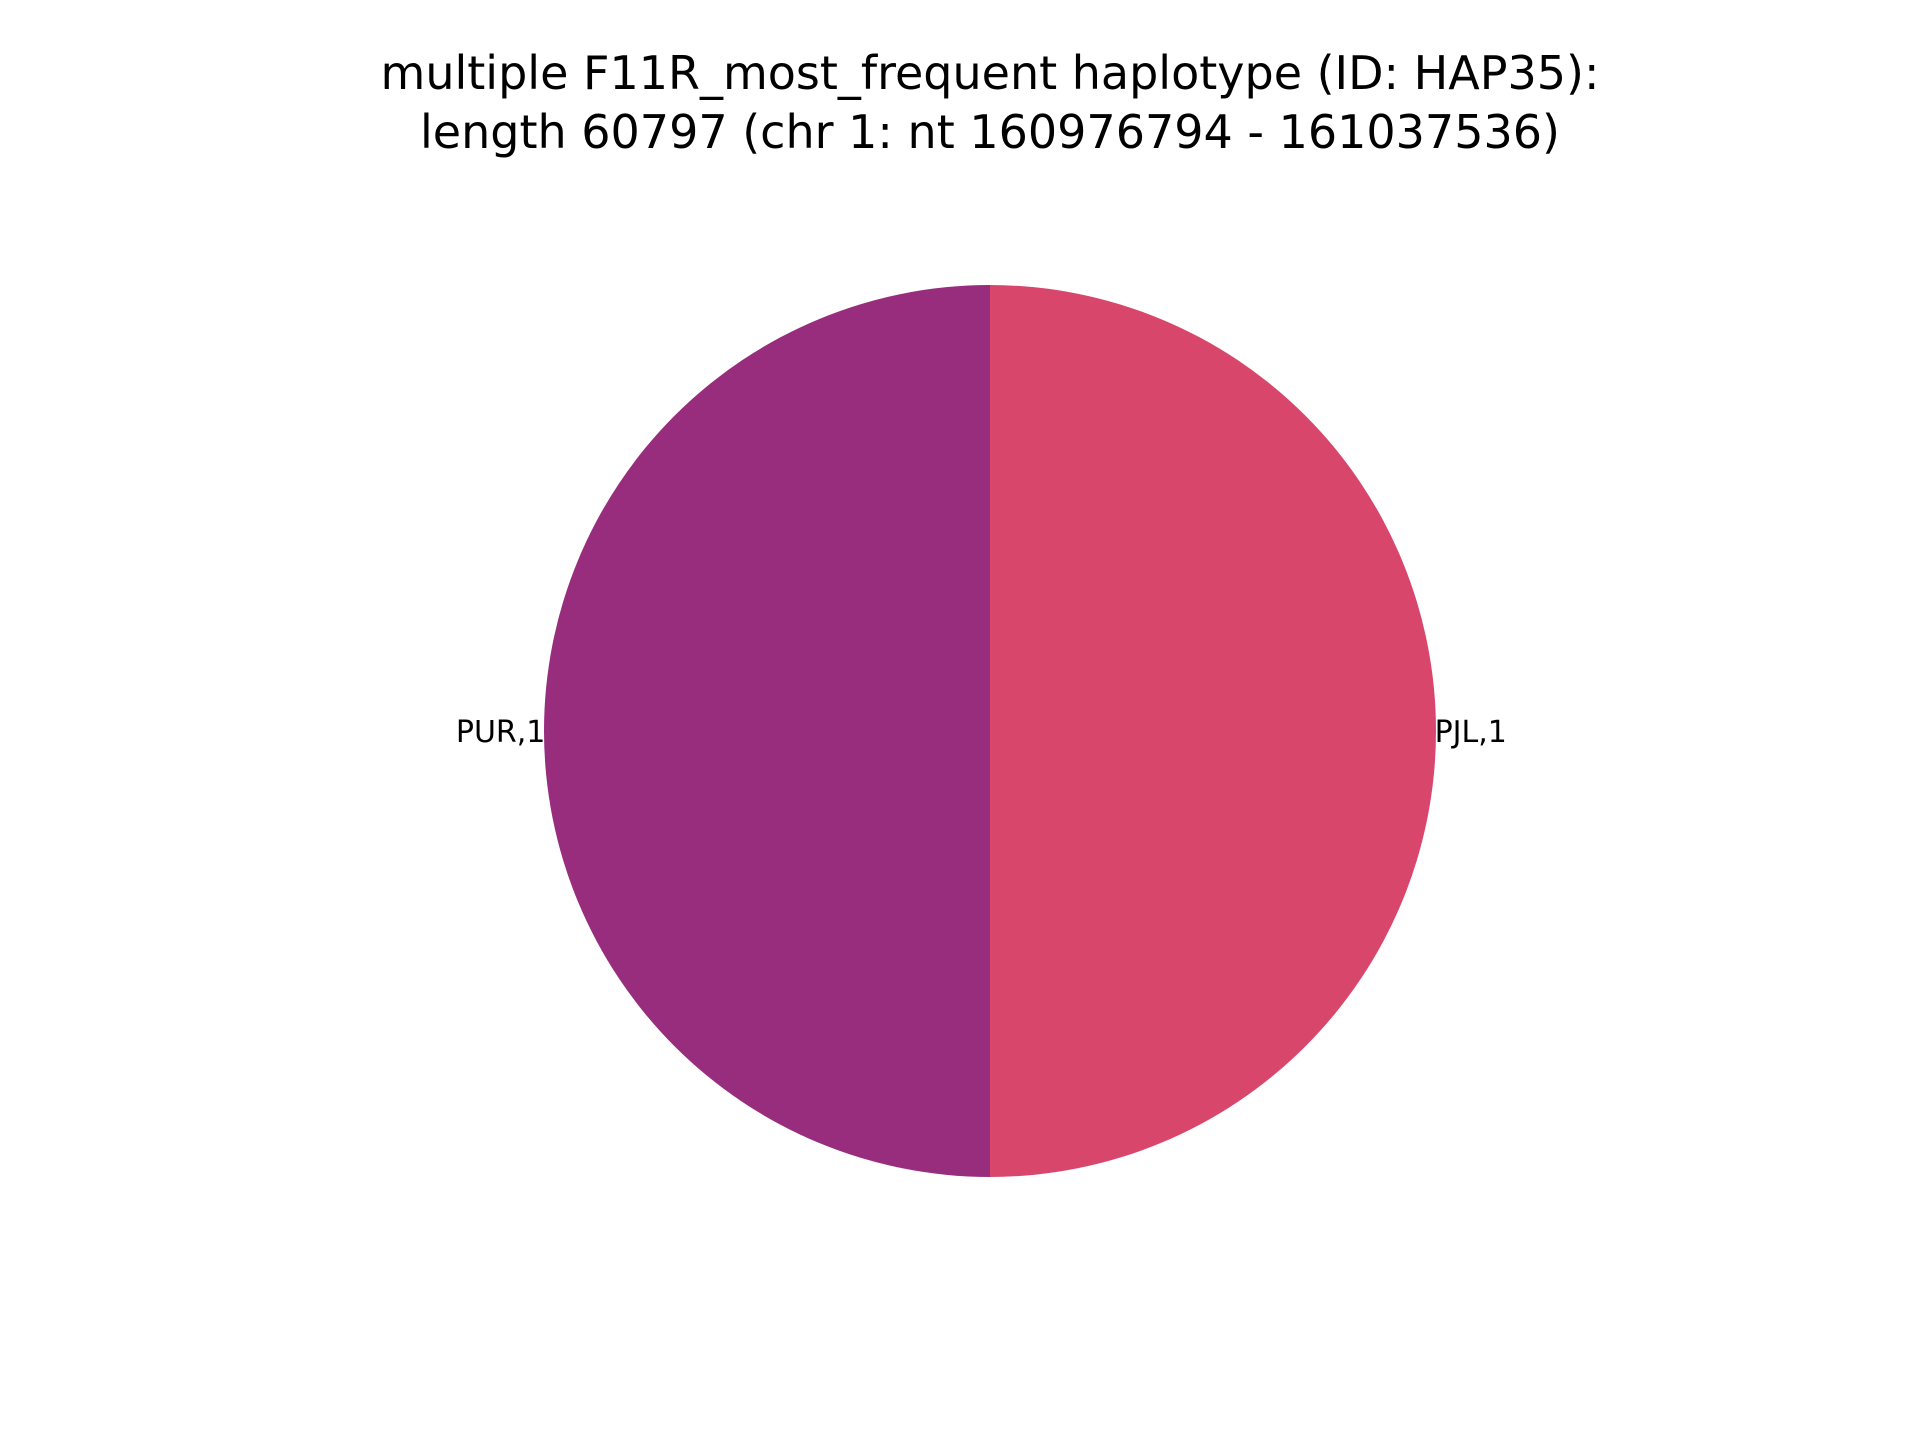 Image resolution: width=1920 pixels, height=1440 pixels. I want to click on pie-label-pur: PUR,1, so click(501, 732).